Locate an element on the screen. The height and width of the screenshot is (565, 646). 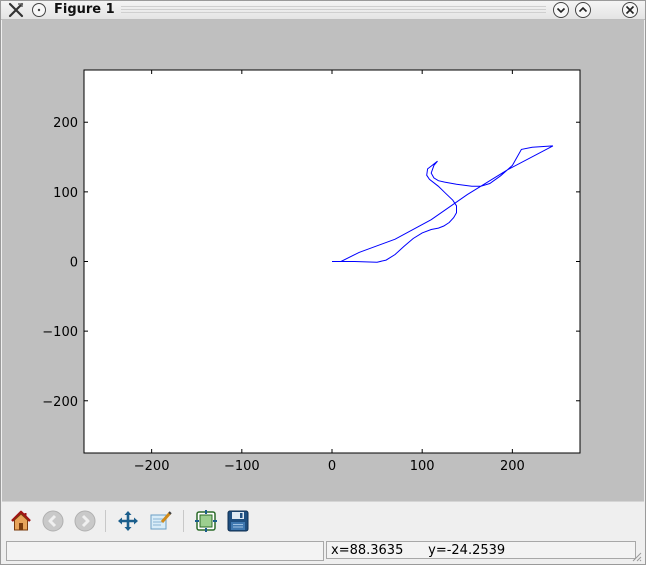
configure-subplots-icon is located at coordinates (206, 521).